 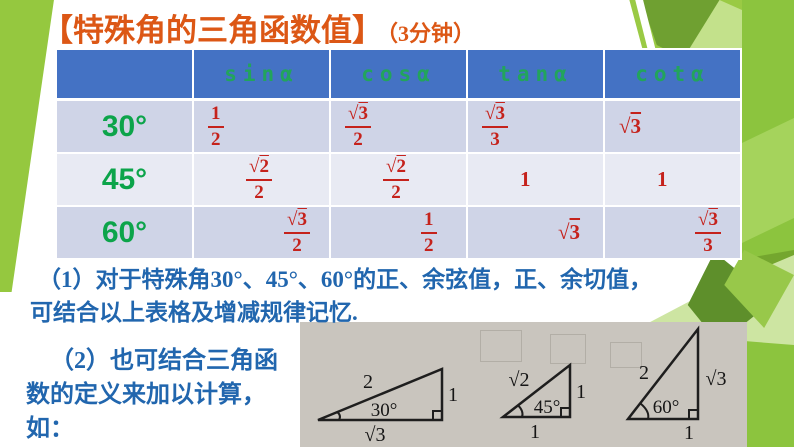 I want to click on triangle-45: √2 1 45° 1, so click(x=542, y=402).